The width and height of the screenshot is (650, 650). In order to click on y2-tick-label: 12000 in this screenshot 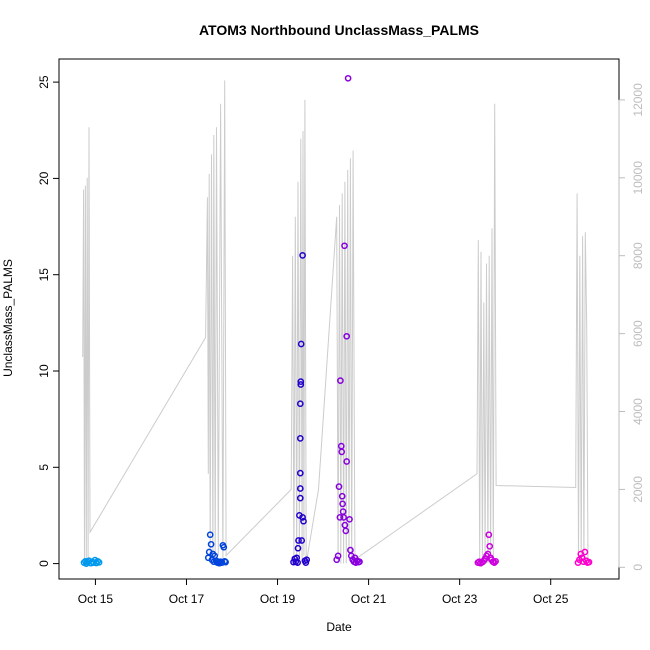, I will do `click(638, 100)`.